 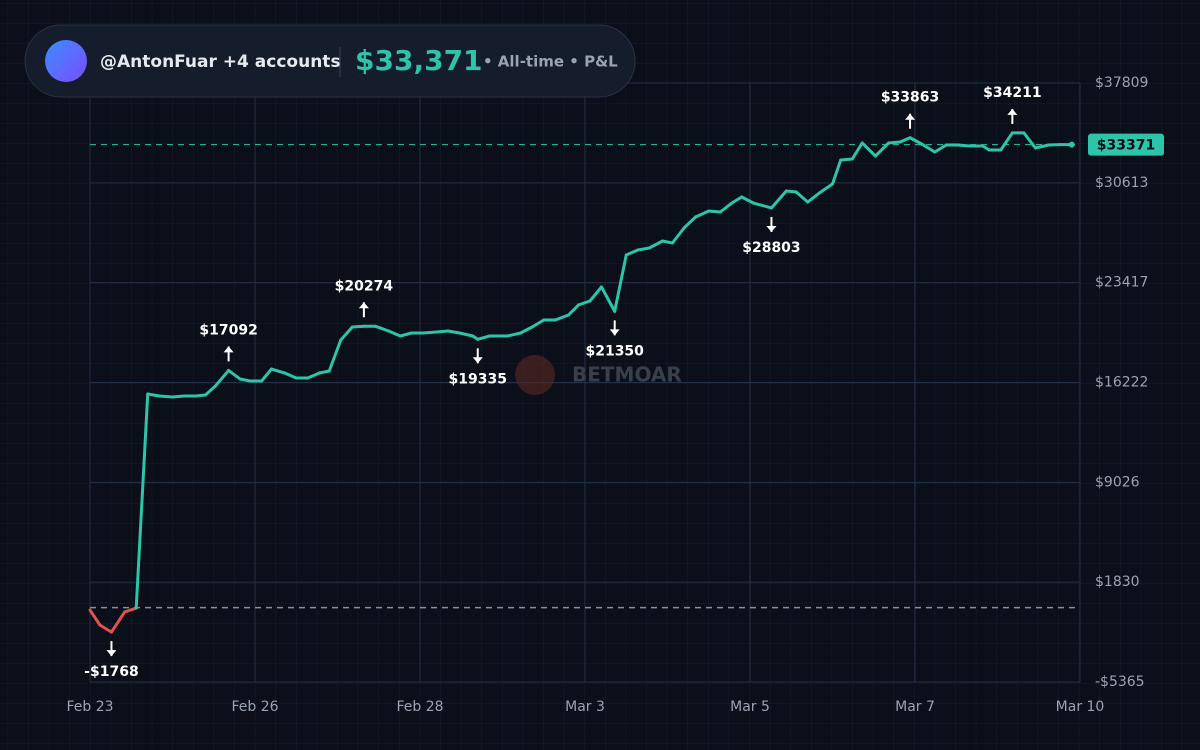 What do you see at coordinates (419, 707) in the screenshot?
I see `x-tick-label: Feb 28` at bounding box center [419, 707].